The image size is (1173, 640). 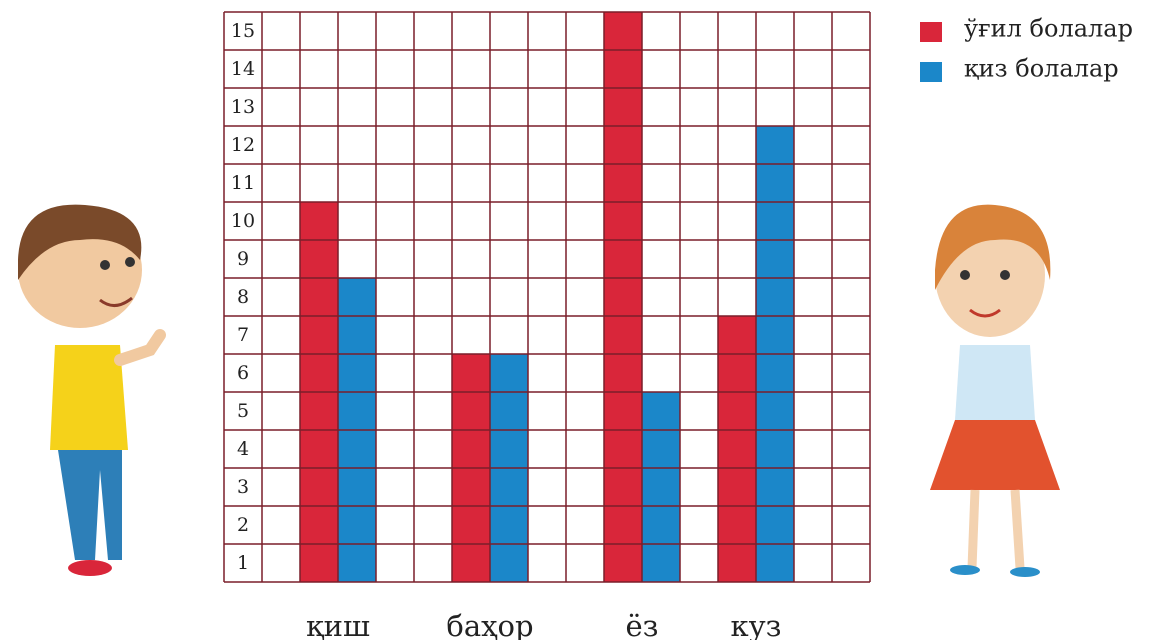 I want to click on y-tick-label: 2, so click(x=243, y=525).